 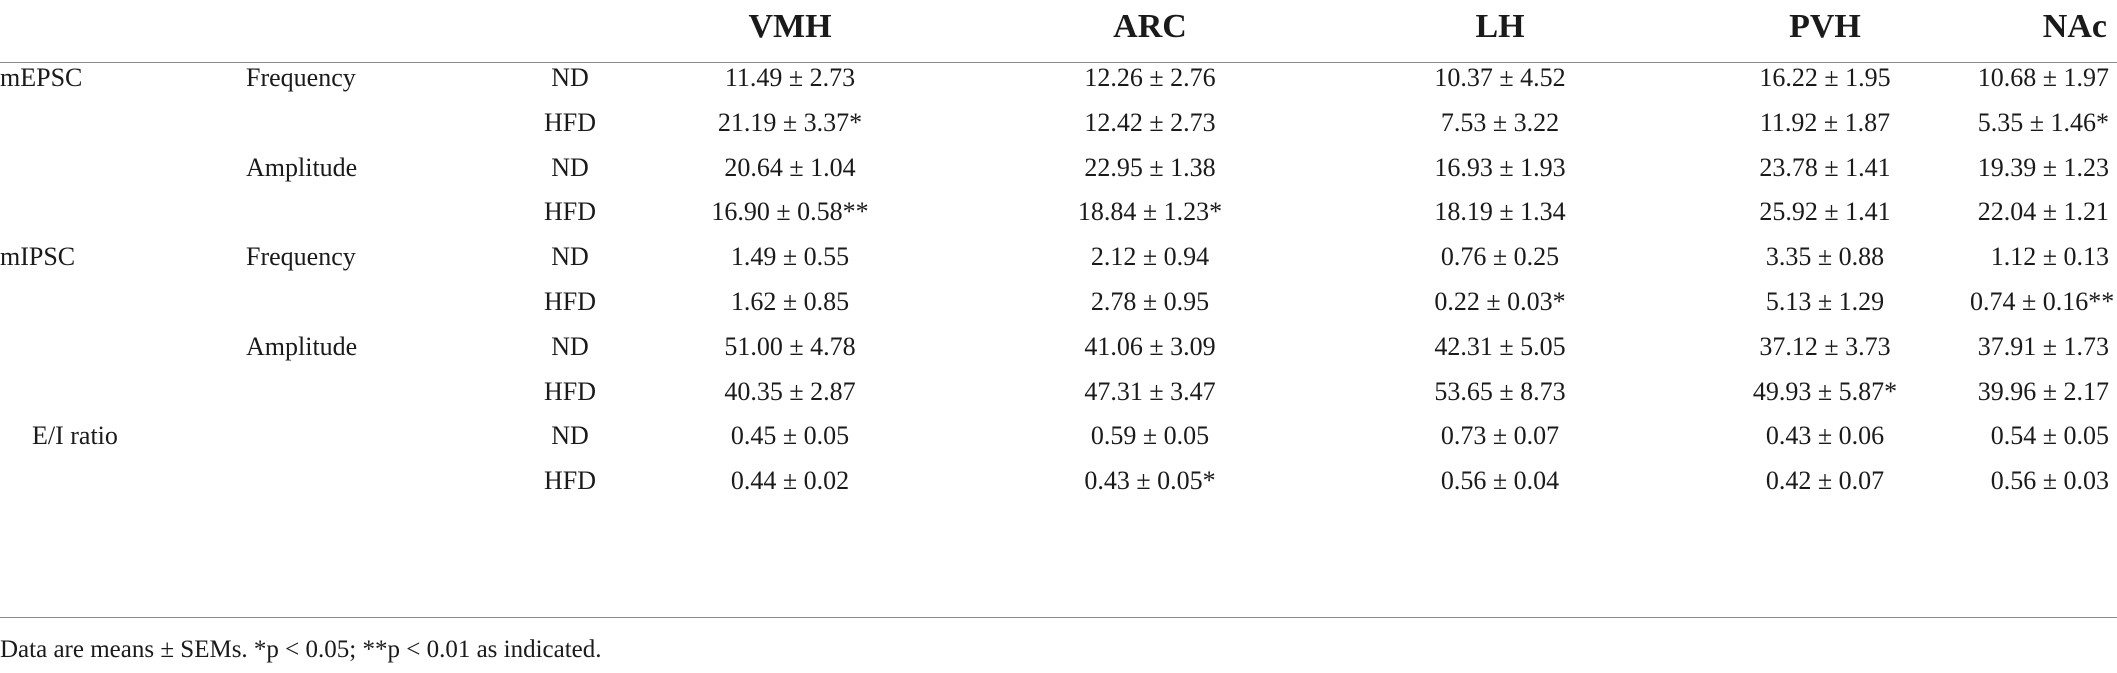 I want to click on value-lh: 0.76 ± 0.25, so click(x=1500, y=257).